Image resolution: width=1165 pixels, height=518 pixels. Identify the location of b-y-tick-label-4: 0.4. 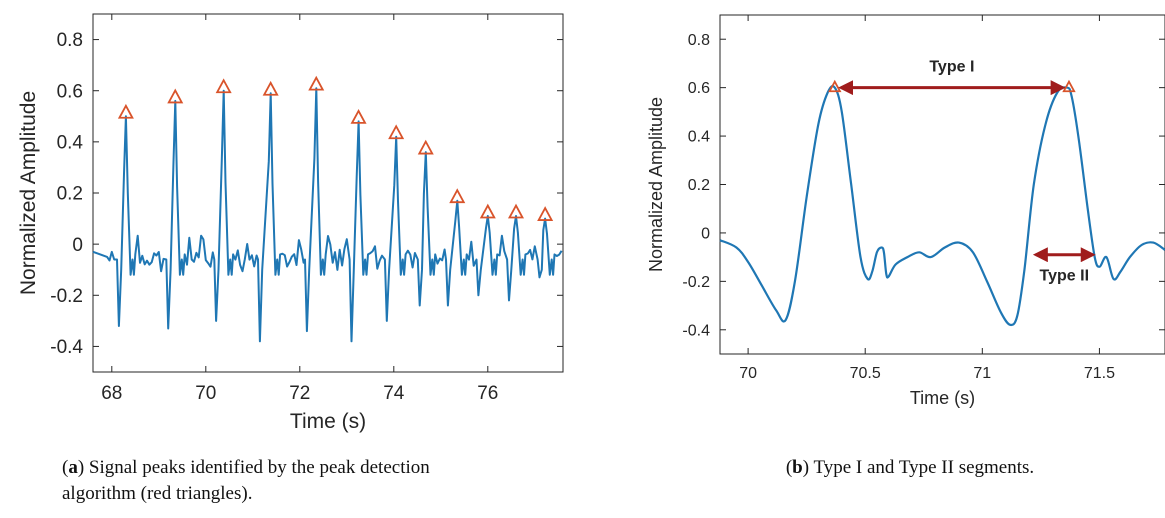
(699, 137).